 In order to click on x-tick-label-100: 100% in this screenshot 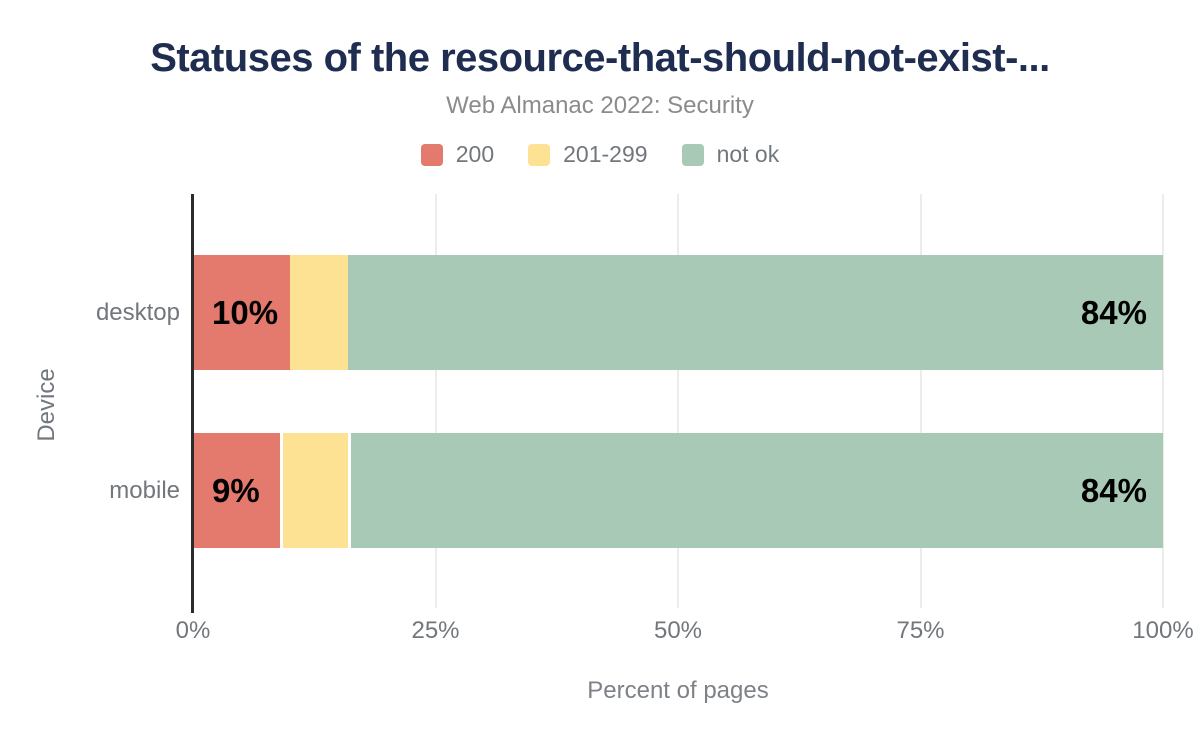, I will do `click(1163, 630)`.